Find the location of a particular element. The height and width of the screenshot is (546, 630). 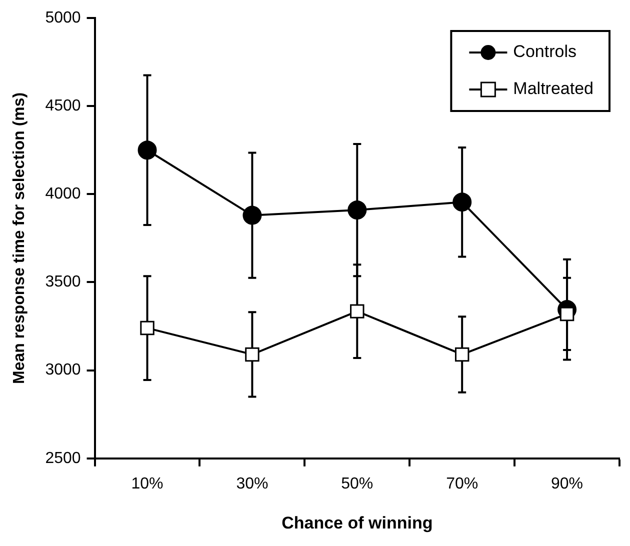

y-tick-label: 5000 is located at coordinates (63, 17).